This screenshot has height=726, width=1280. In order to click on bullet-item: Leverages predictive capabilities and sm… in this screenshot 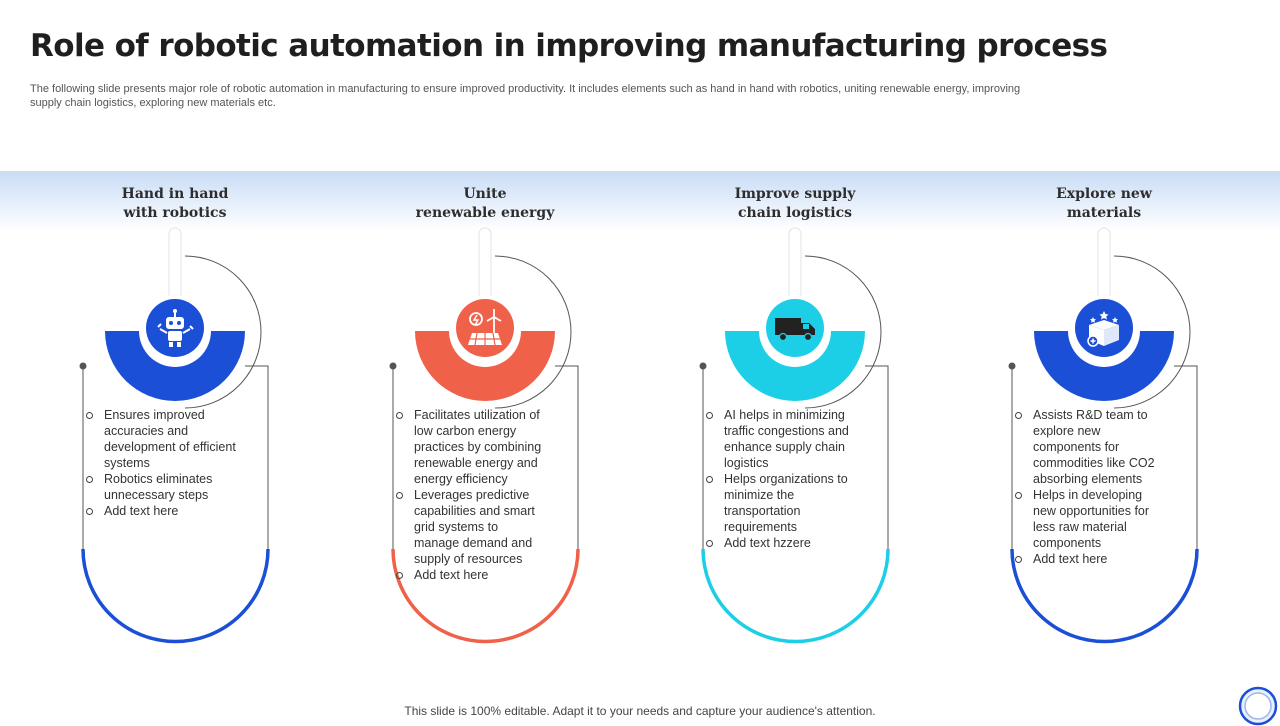, I will do `click(471, 527)`.